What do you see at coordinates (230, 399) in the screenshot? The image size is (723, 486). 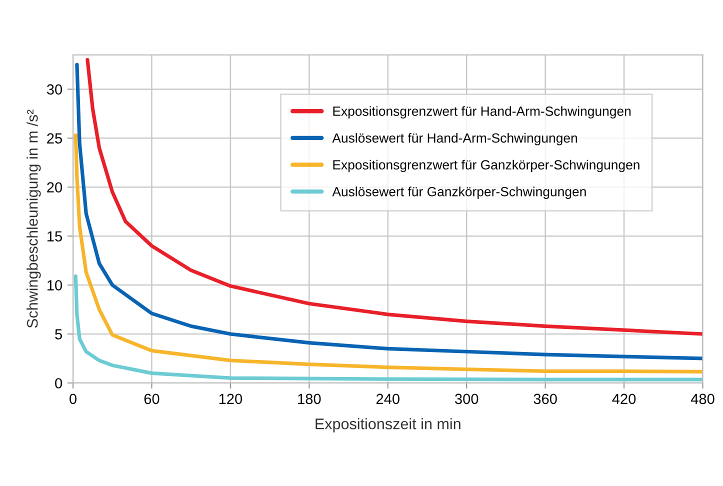 I see `x-tick-label: 120` at bounding box center [230, 399].